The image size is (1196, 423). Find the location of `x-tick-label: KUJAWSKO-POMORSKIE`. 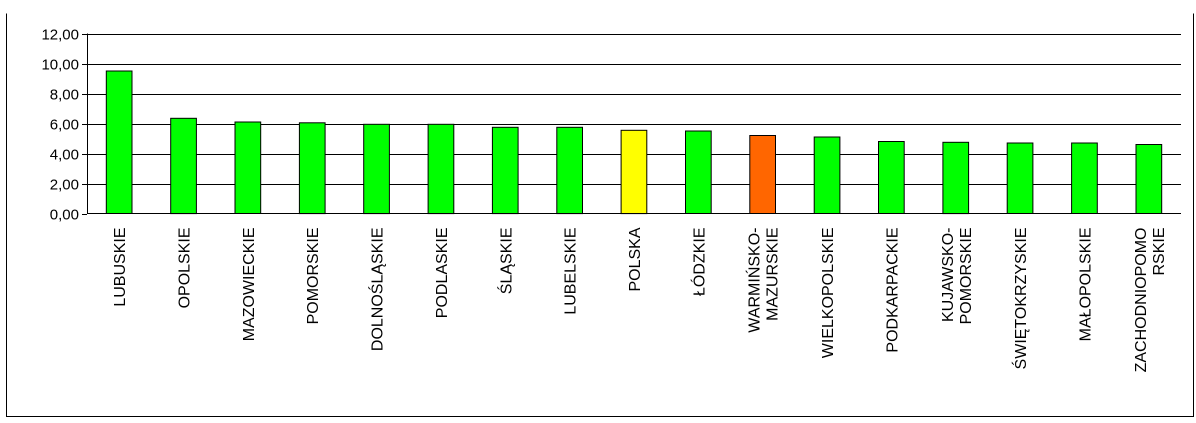

x-tick-label: KUJAWSKO-POMORSKIE is located at coordinates (957, 276).